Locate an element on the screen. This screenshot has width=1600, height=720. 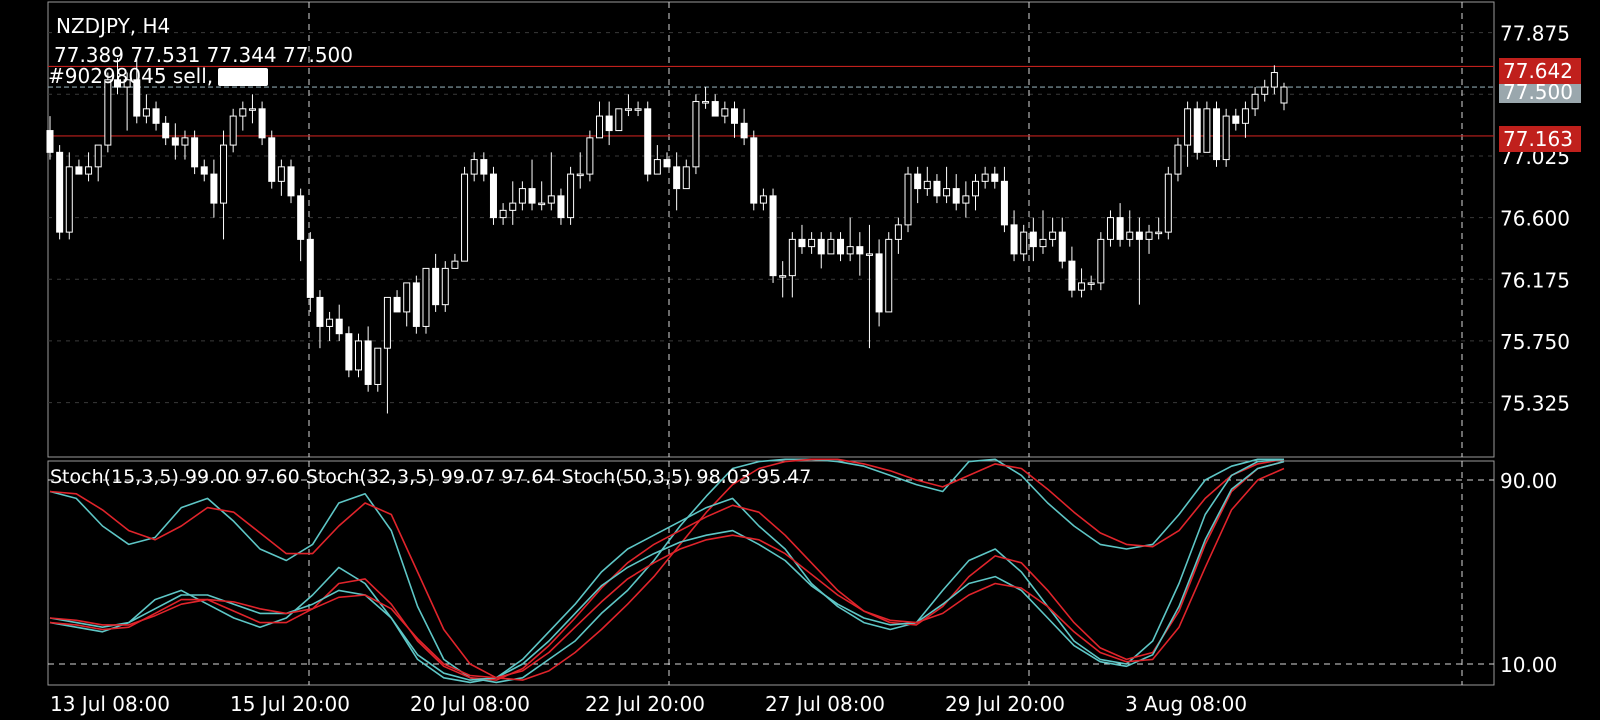
x-tick-label: 3 Aug 08:00 is located at coordinates (1186, 704).